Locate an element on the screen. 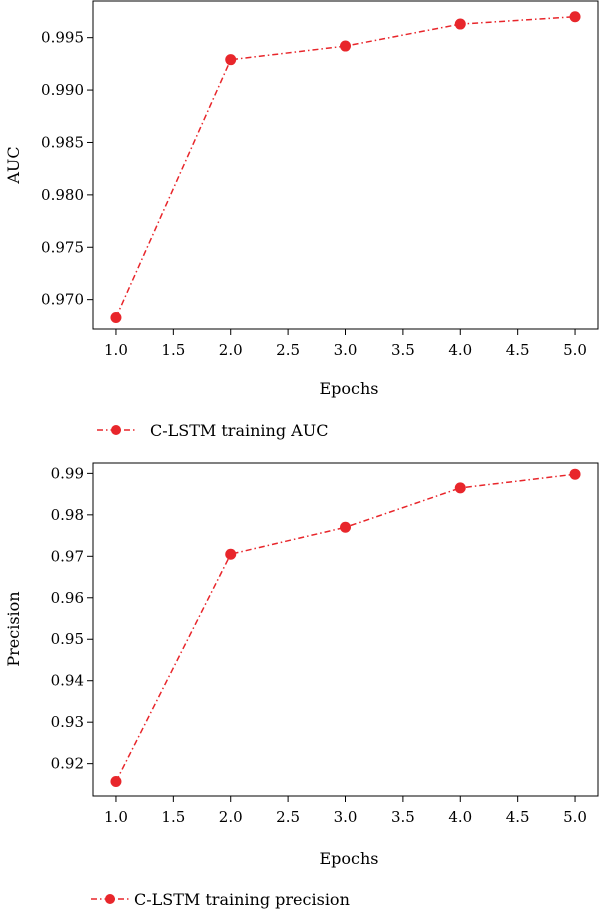 The image size is (600, 912). y-tick-label: 0.97 is located at coordinates (67, 556).